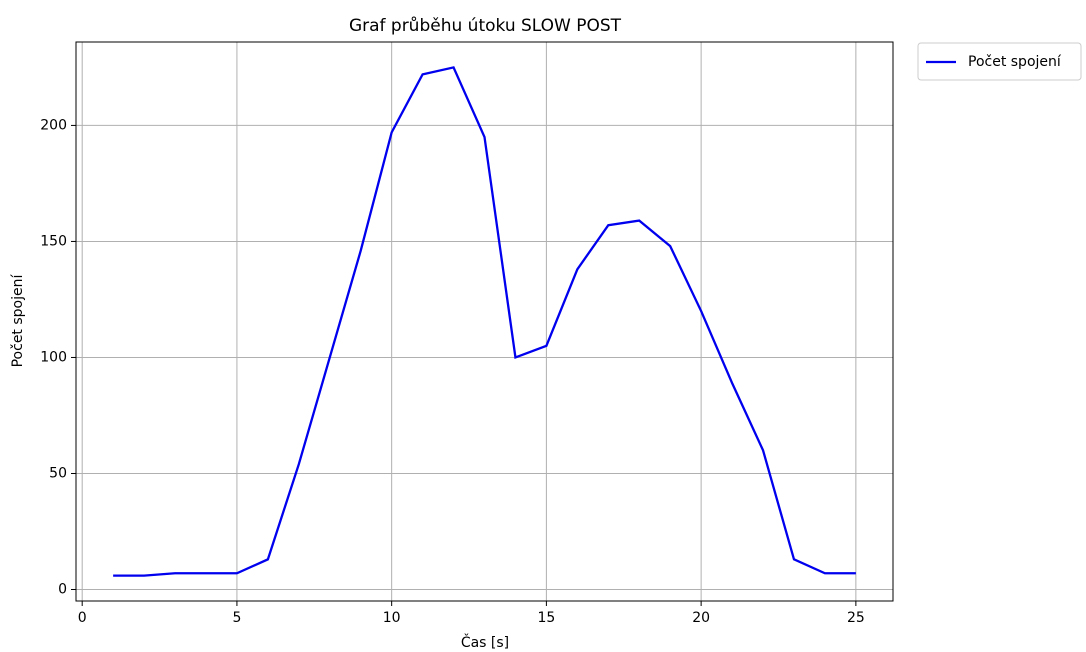  I want to click on chart-title: Graf průběhu útoku SLOW POST, so click(485, 26).